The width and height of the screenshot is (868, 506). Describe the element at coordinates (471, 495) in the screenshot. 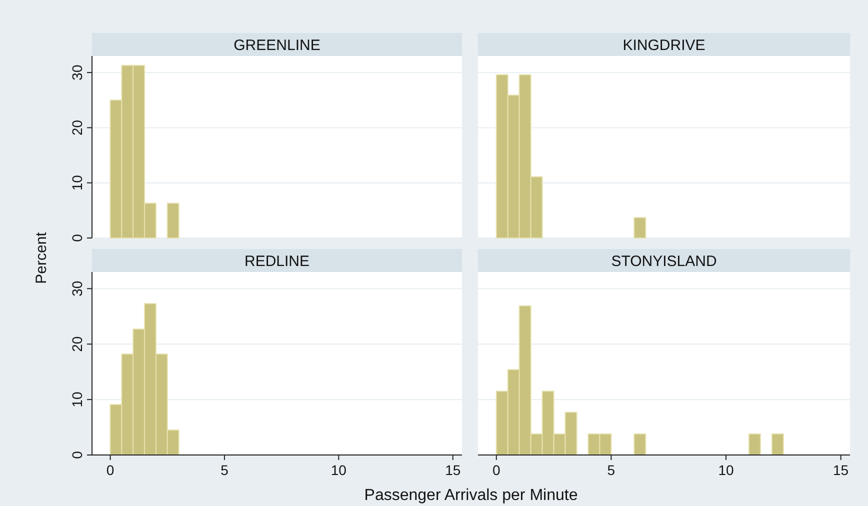

I see `x-axis-title: Passenger Arrivals per Minute` at that location.